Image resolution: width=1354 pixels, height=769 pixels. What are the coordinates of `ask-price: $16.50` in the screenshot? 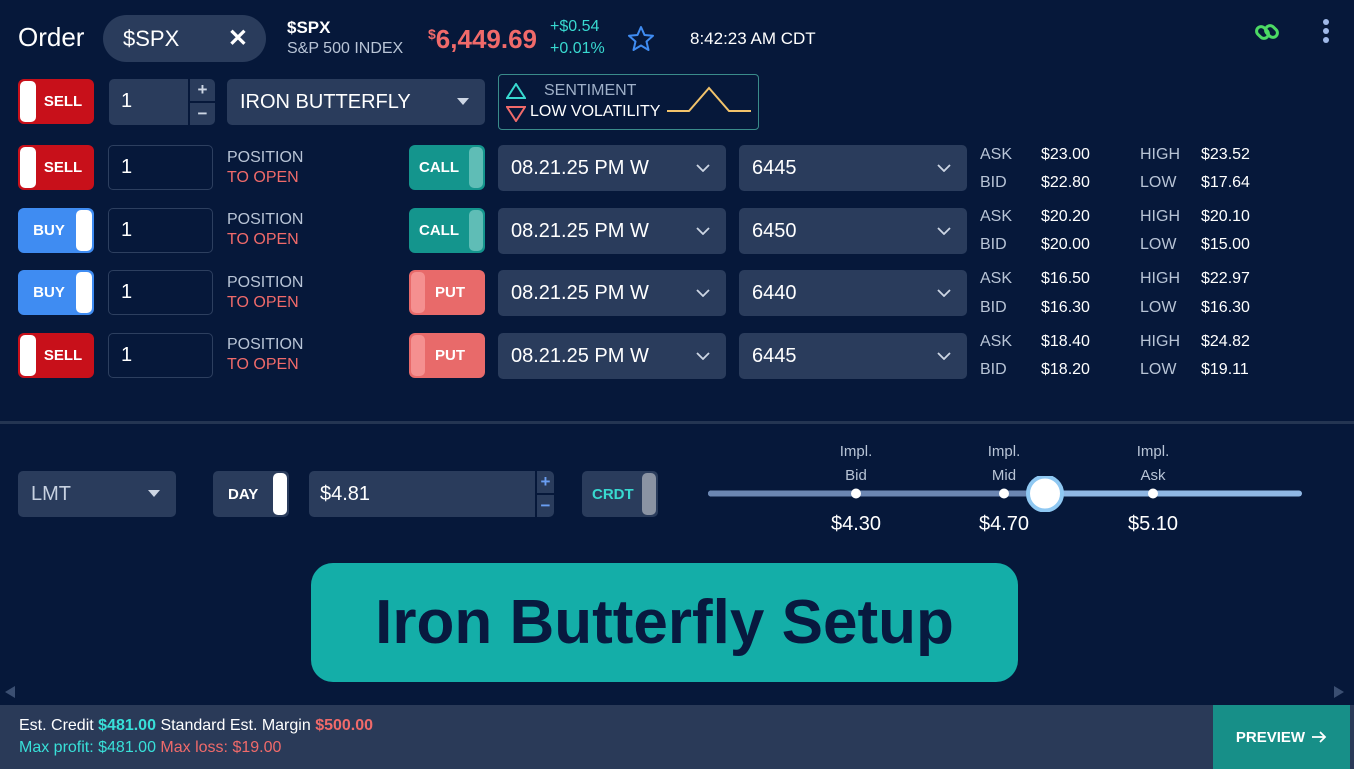 It's located at (1065, 278).